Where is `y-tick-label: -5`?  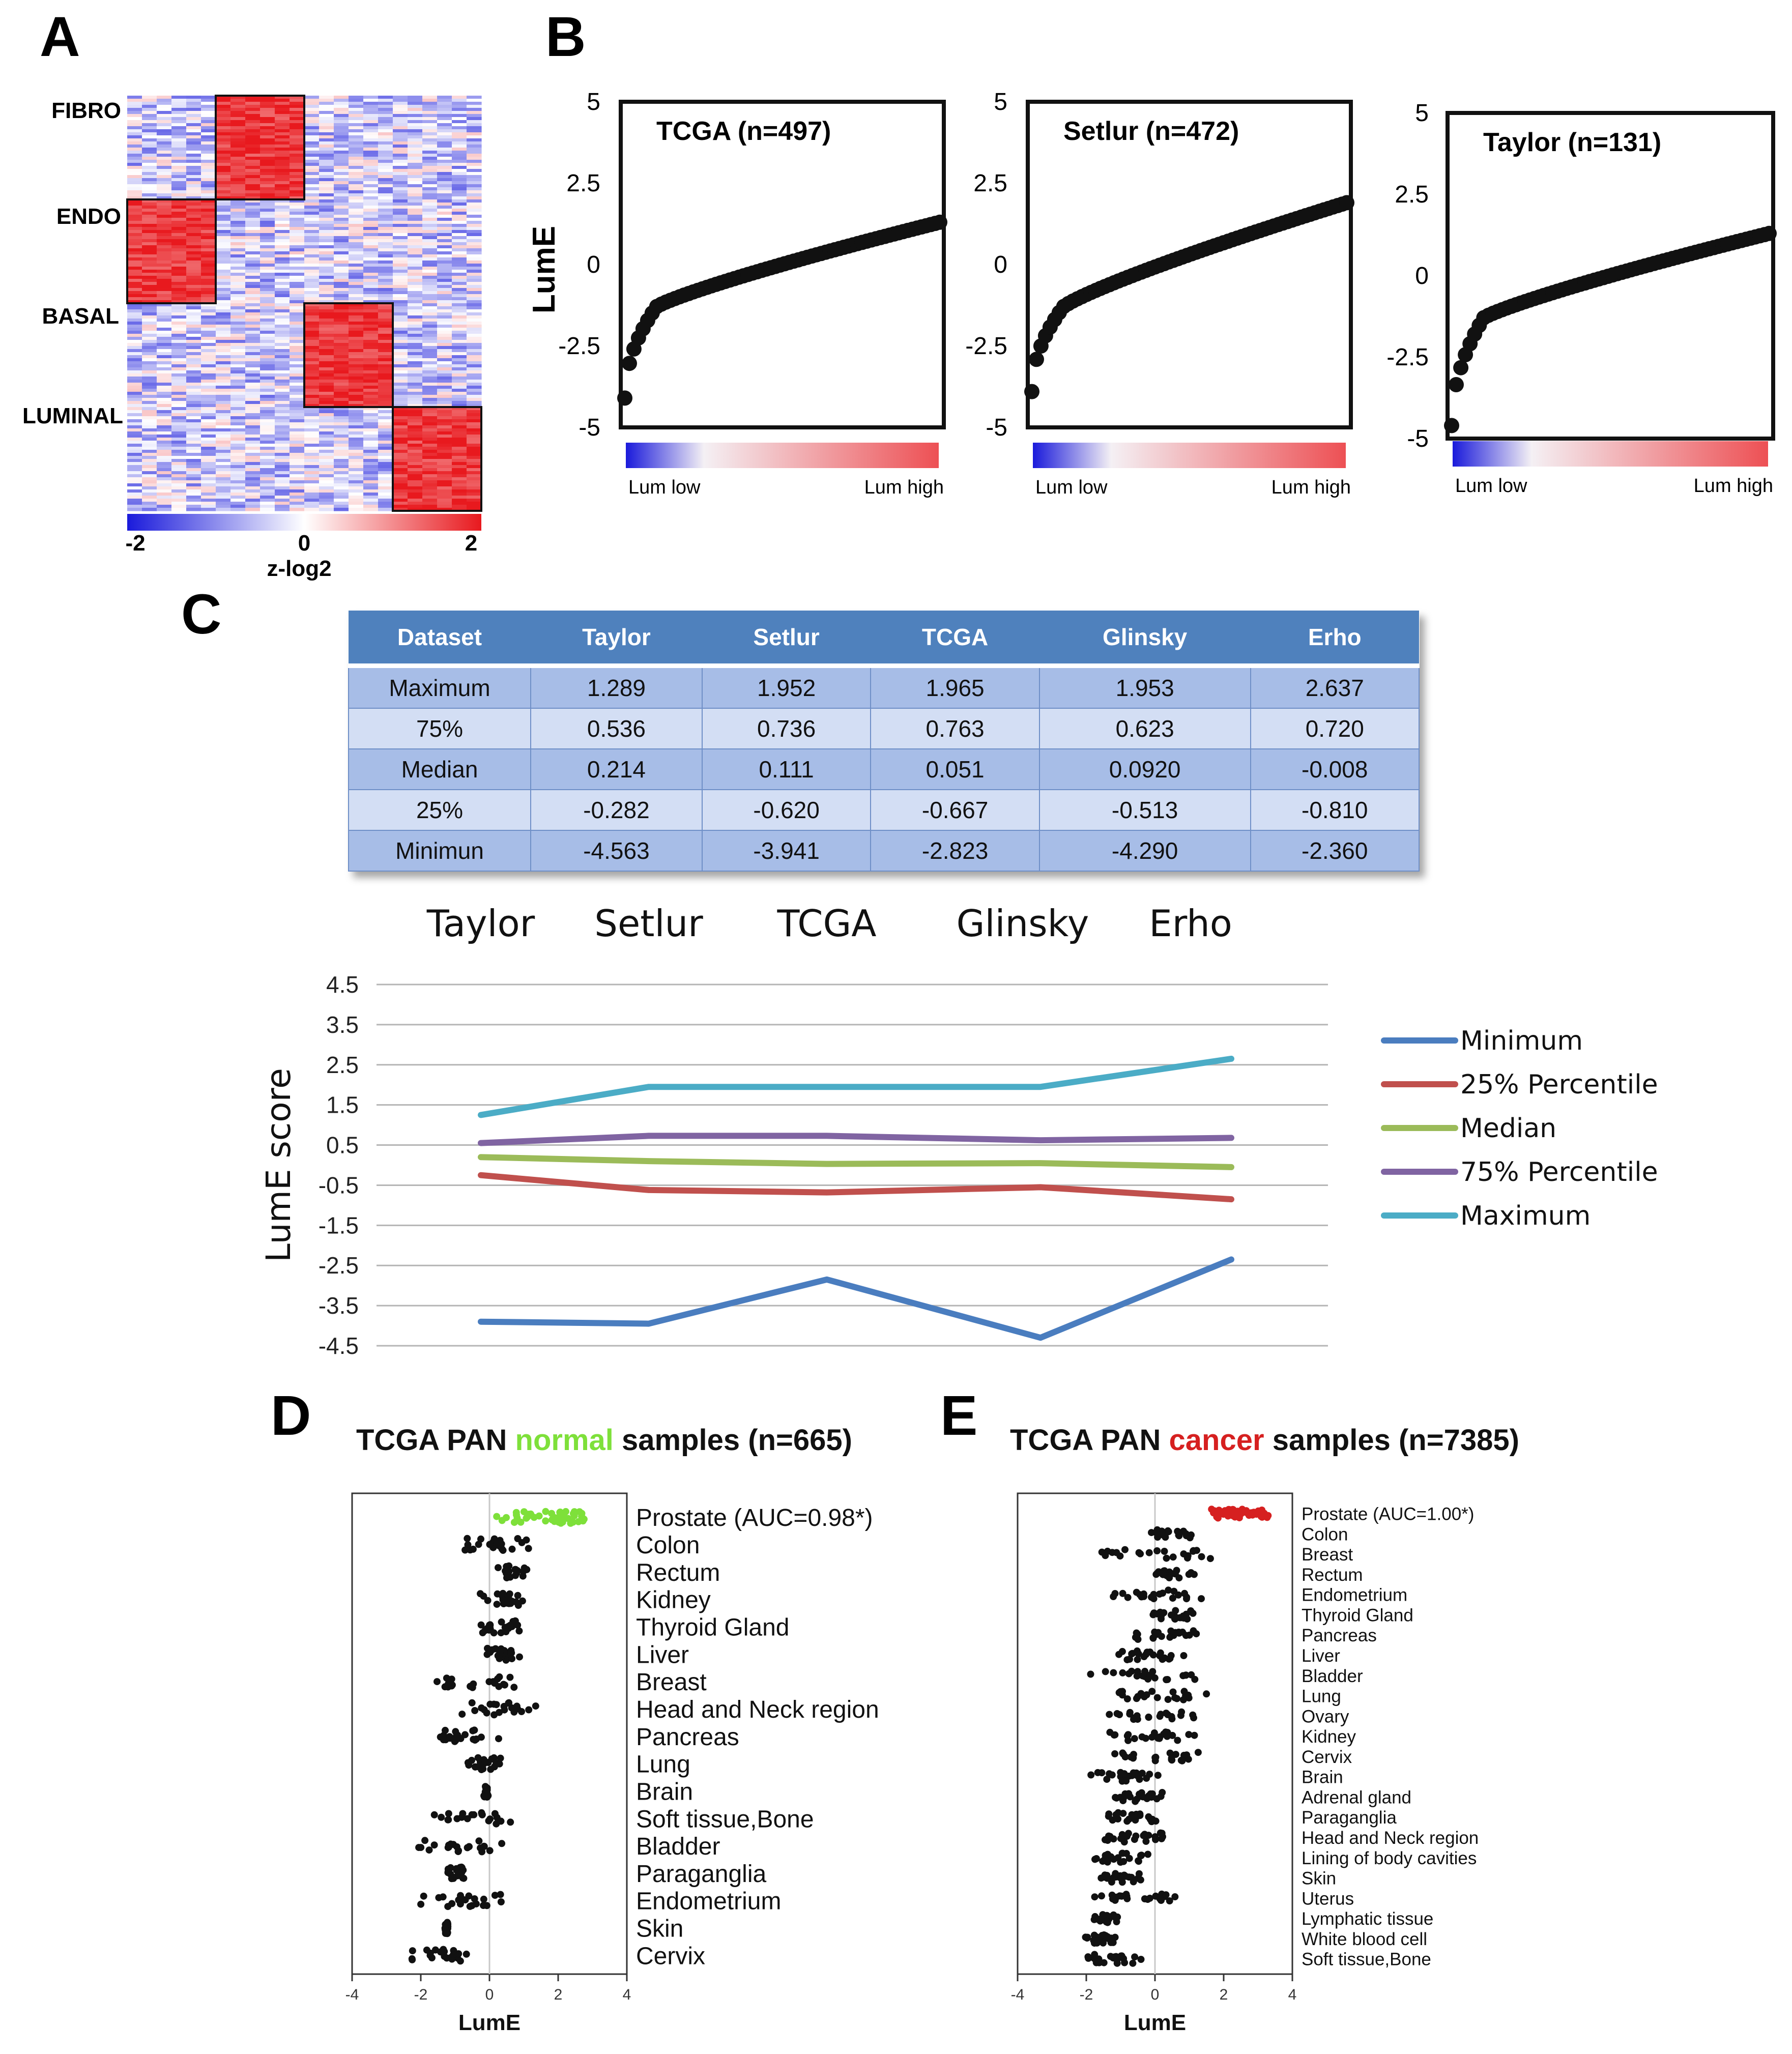 y-tick-label: -5 is located at coordinates (589, 428).